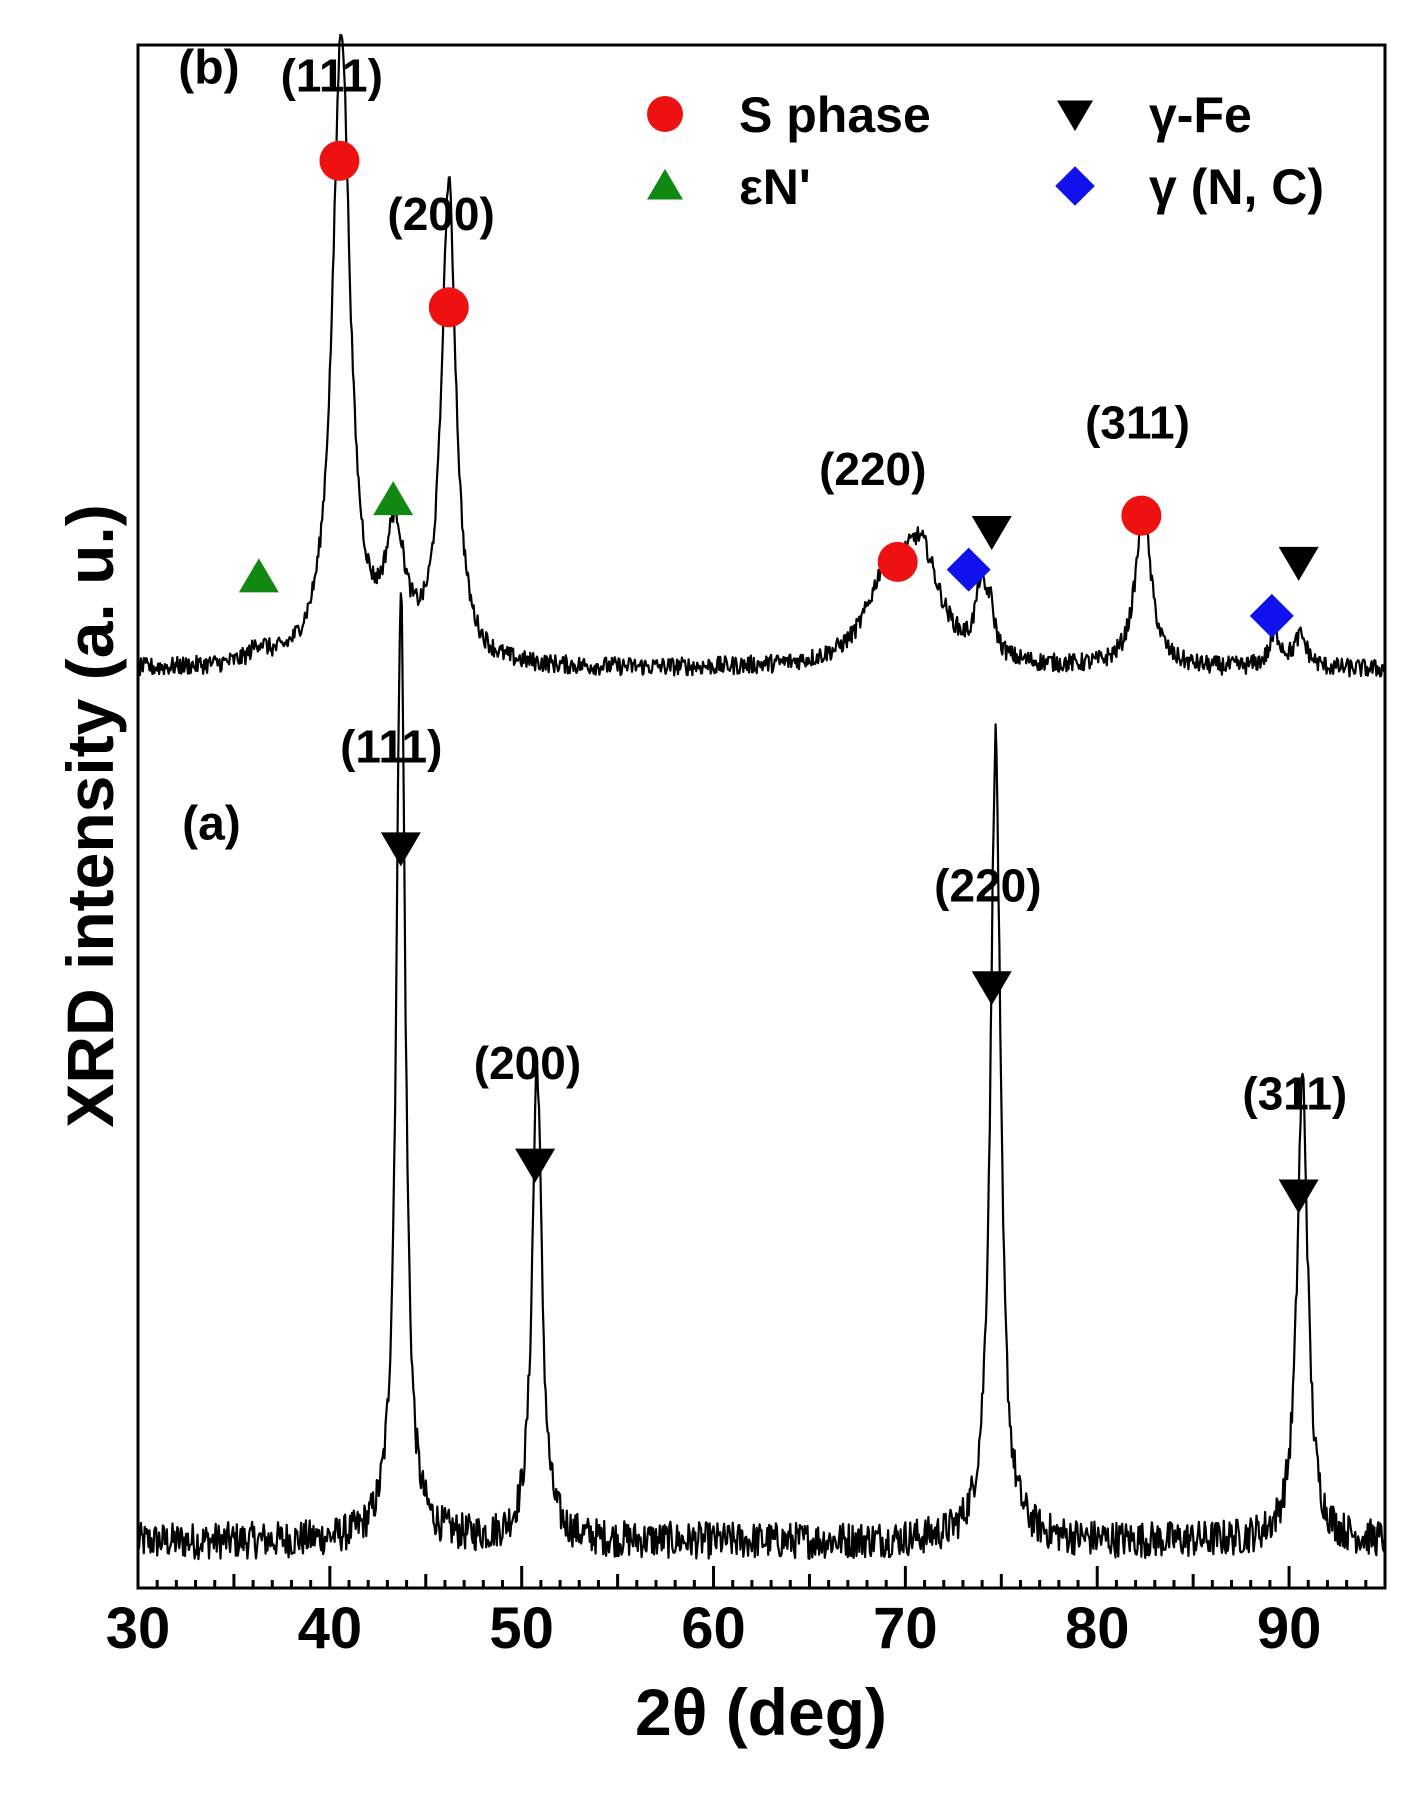 This screenshot has width=1423, height=1805. I want to click on x-tick-label: 60, so click(713, 1628).